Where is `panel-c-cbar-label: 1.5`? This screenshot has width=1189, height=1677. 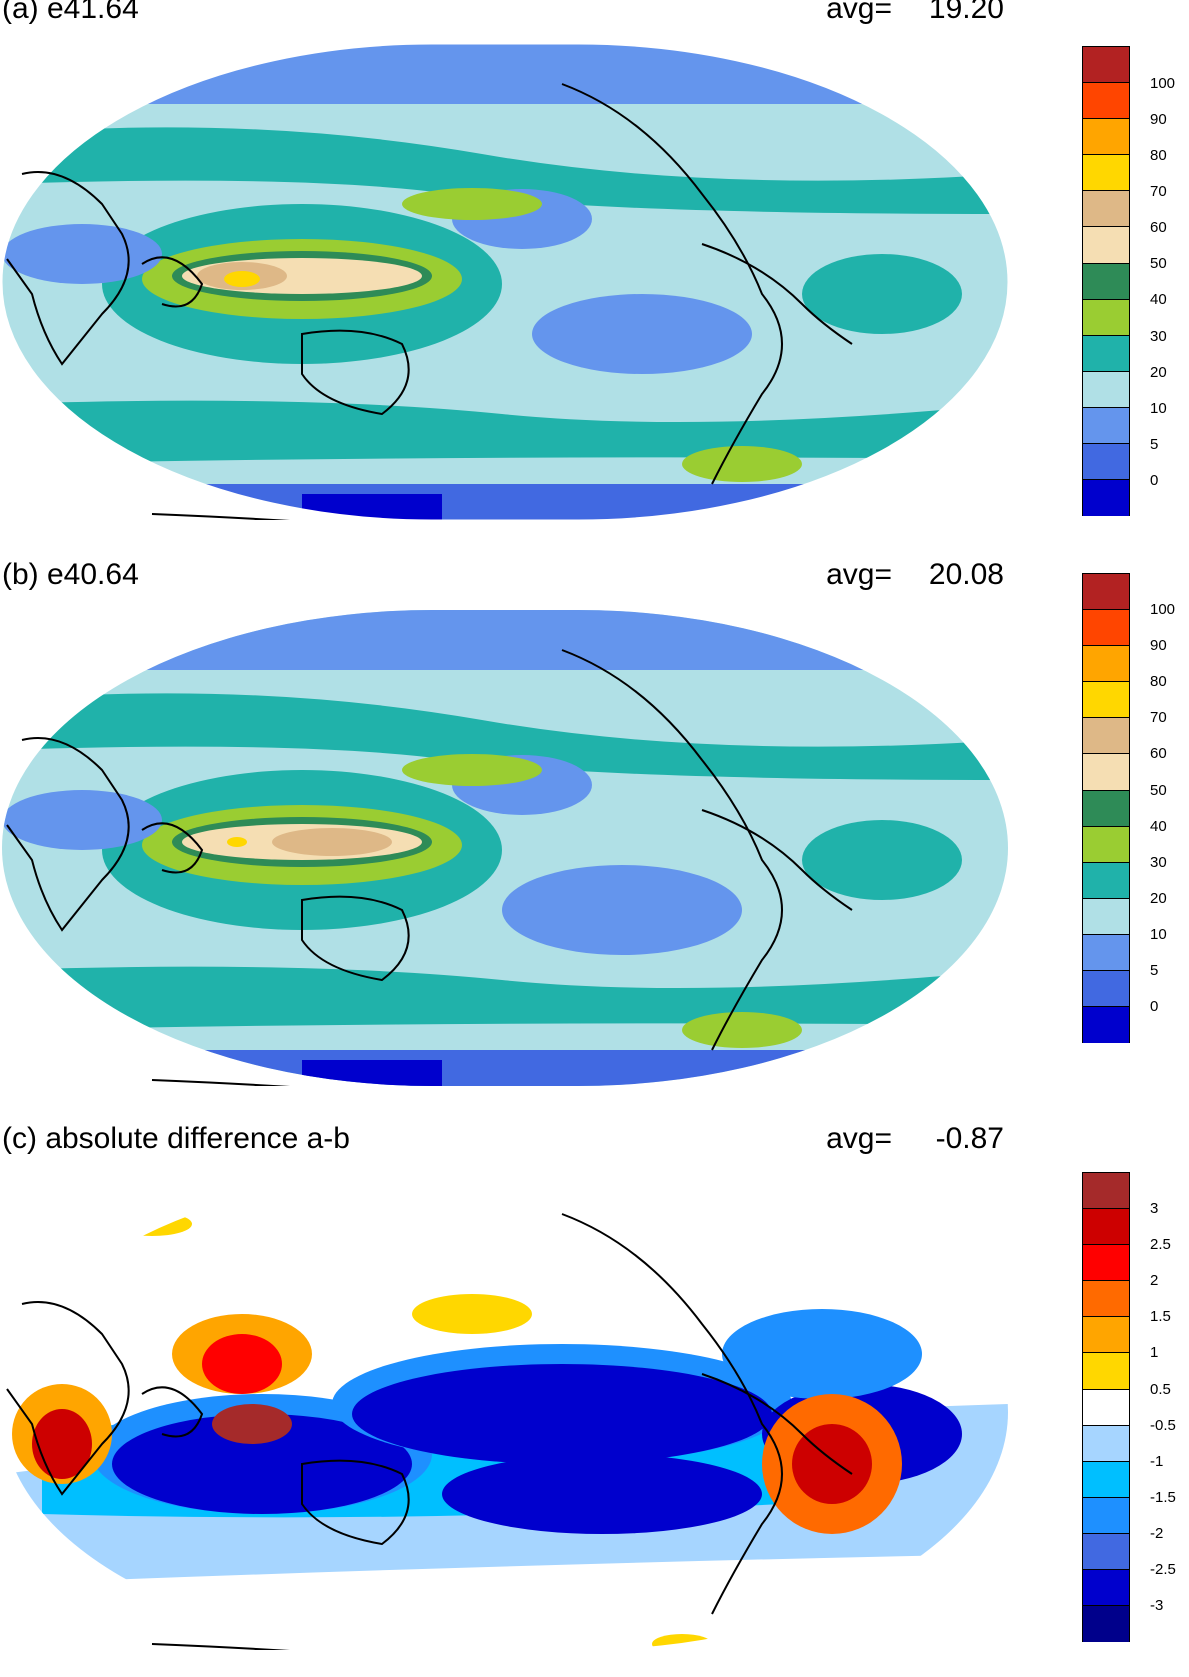 panel-c-cbar-label: 1.5 is located at coordinates (1160, 1316).